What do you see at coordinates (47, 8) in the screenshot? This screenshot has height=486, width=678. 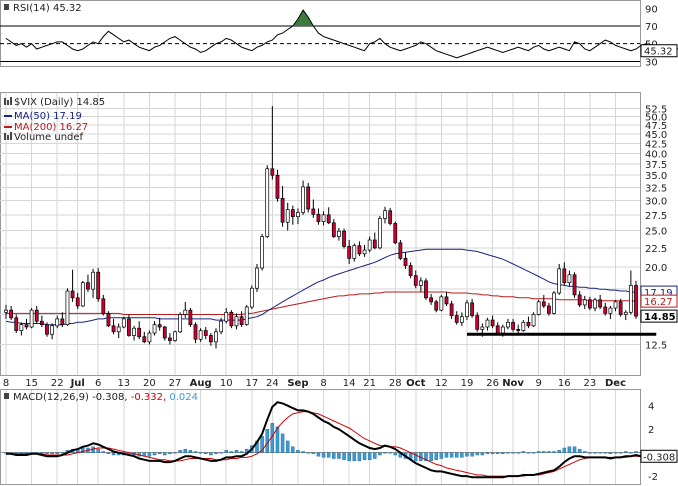 I see `rsi-legend-text: RSI(14) 45.32` at bounding box center [47, 8].